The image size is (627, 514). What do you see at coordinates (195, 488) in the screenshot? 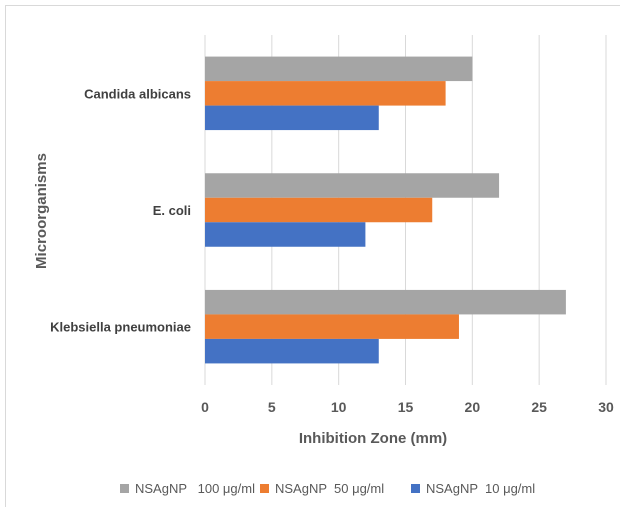
I see `legend-label: NSAgNP 100 μg/ml` at bounding box center [195, 488].